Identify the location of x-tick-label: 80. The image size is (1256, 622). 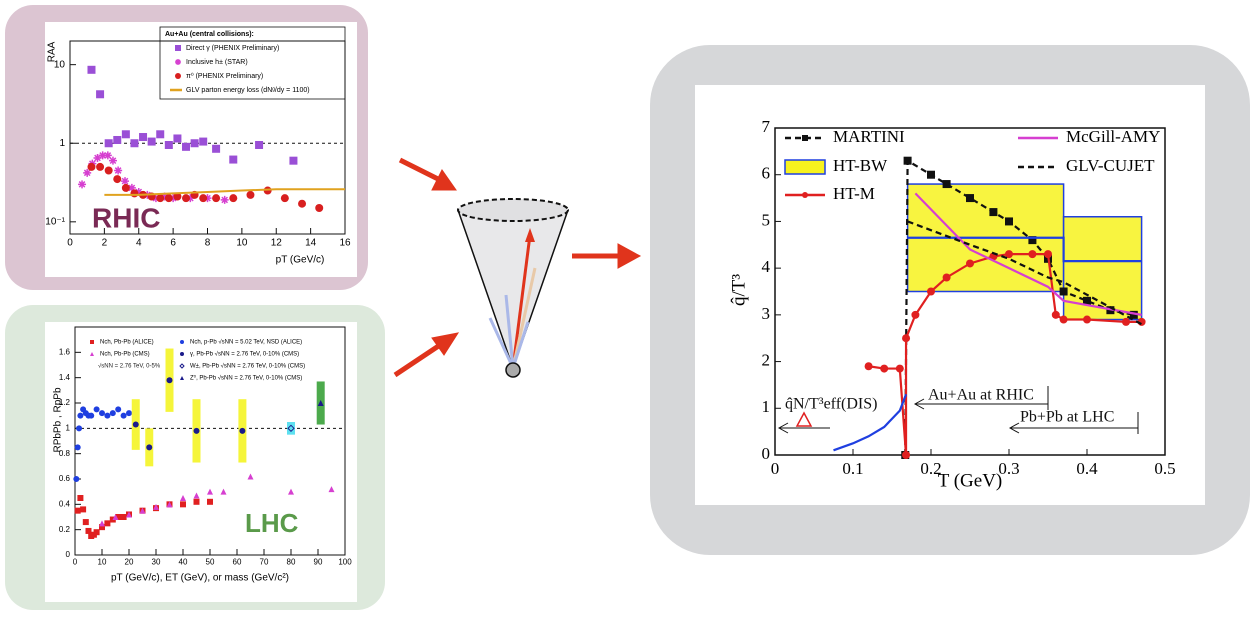
(291, 561).